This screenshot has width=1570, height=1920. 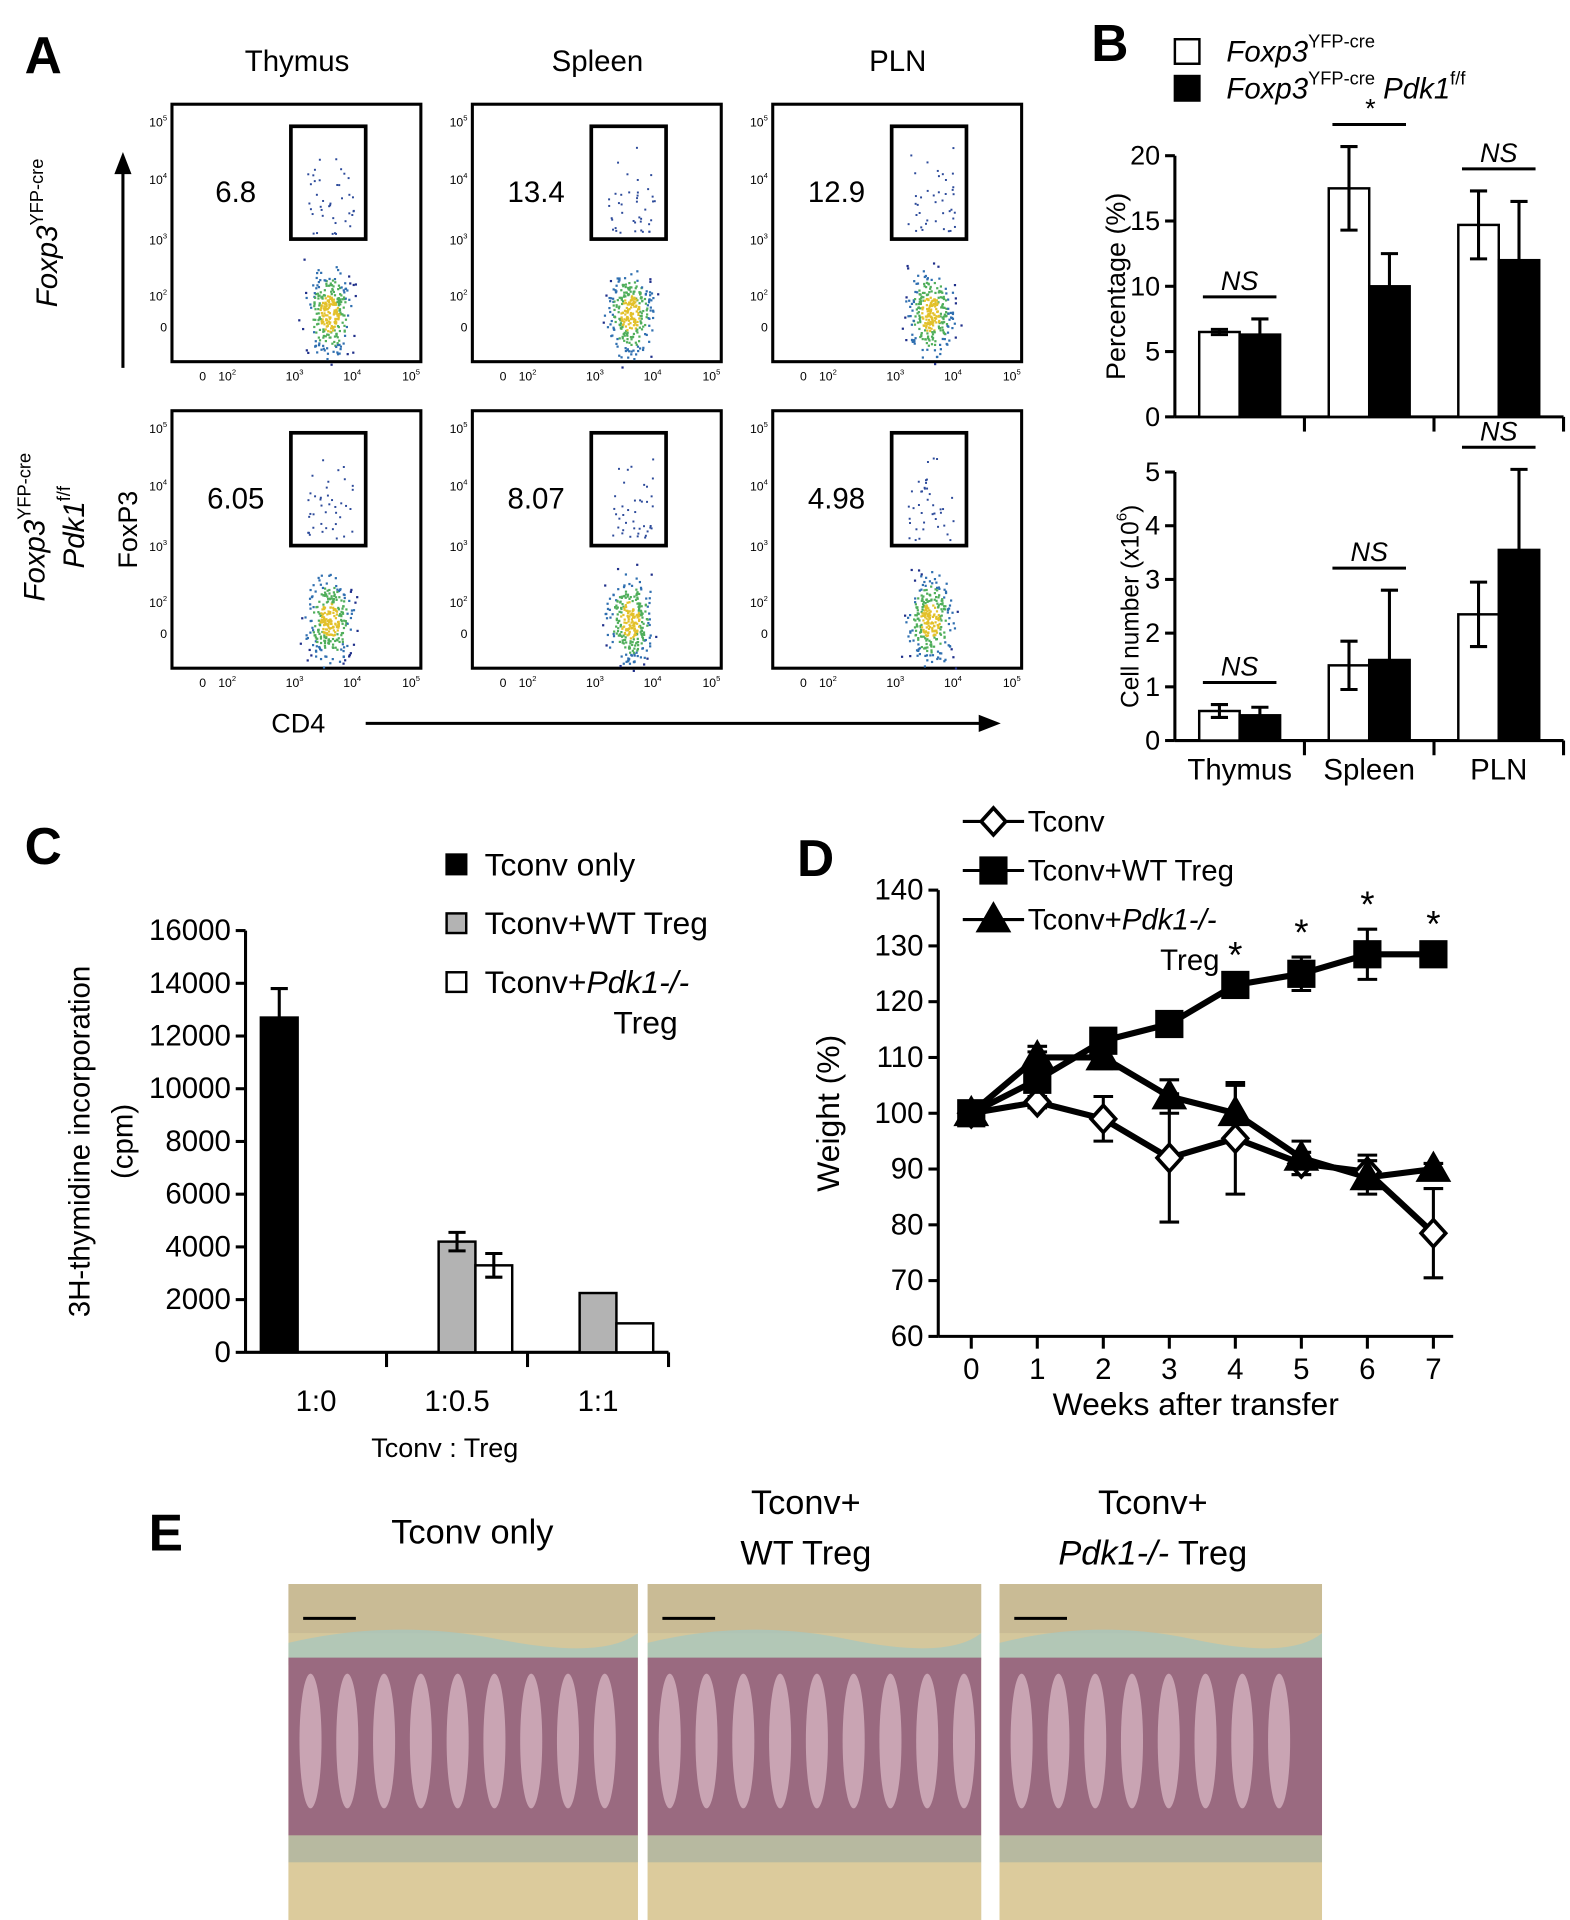 I want to click on gate-percentage: 4.98, so click(x=836, y=499).